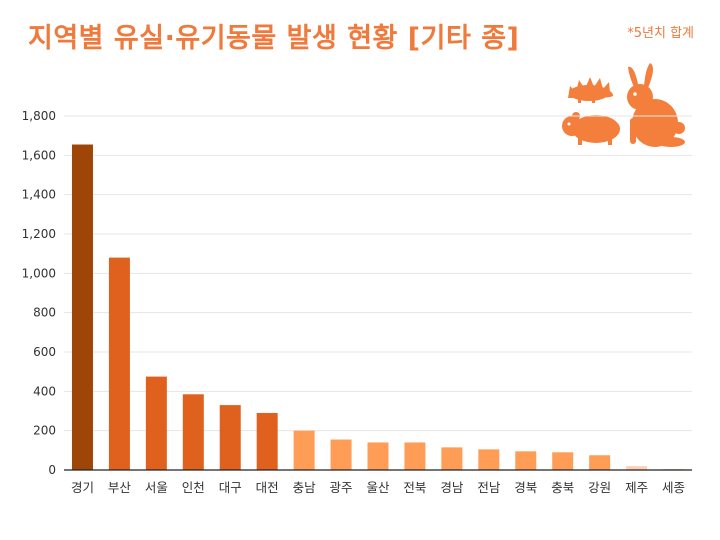 This screenshot has width=720, height=540. What do you see at coordinates (39, 273) in the screenshot?
I see `y-tick-label: 1,000` at bounding box center [39, 273].